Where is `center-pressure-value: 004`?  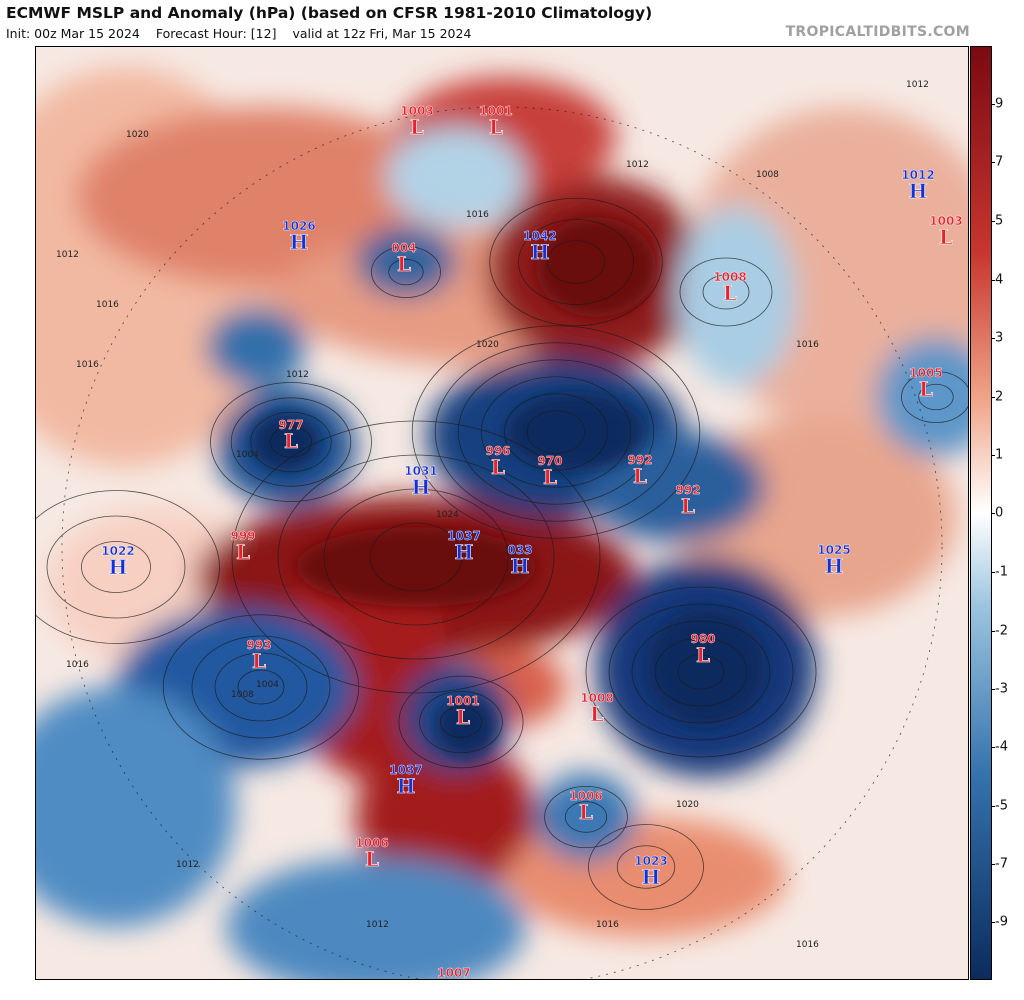 center-pressure-value: 004 is located at coordinates (403, 248).